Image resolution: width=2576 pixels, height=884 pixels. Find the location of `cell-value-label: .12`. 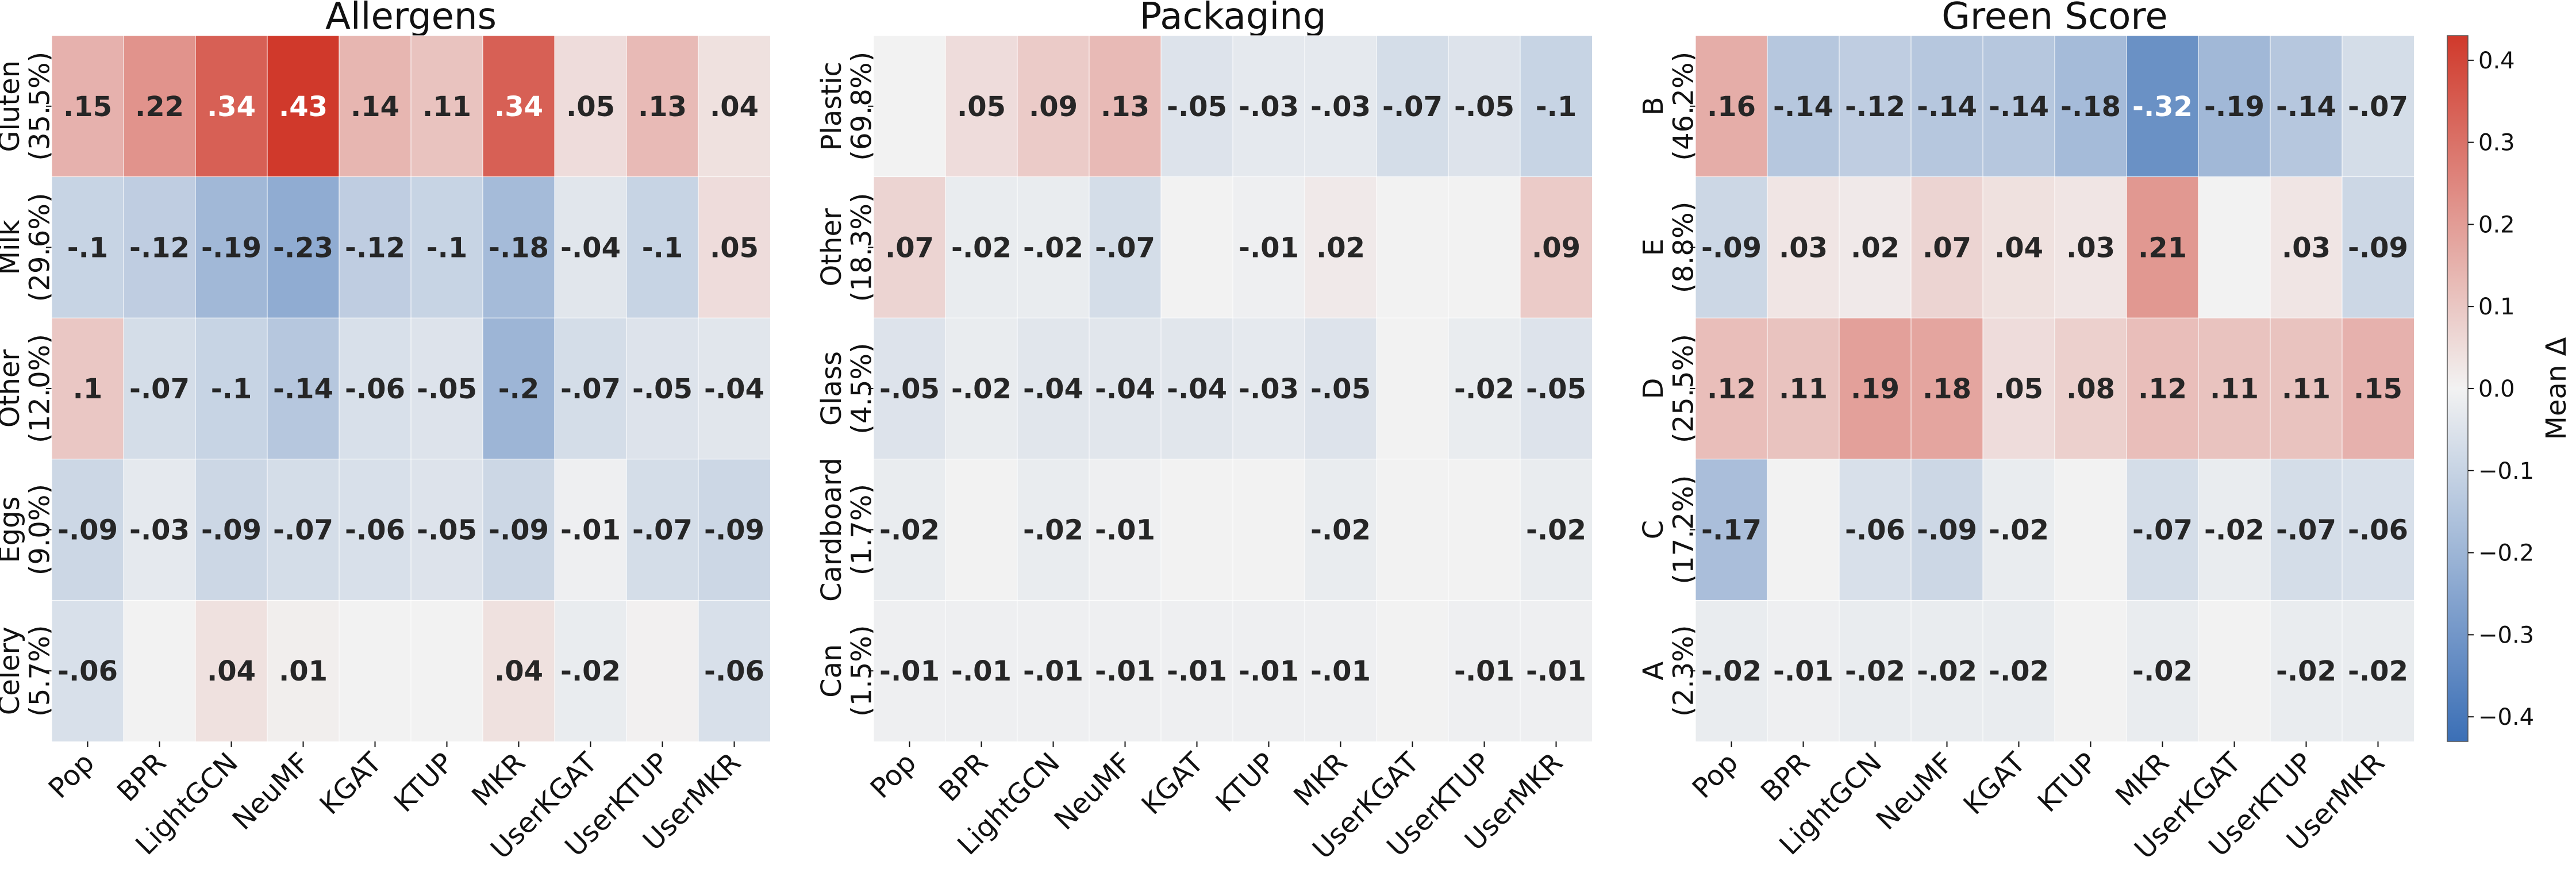

cell-value-label: .12 is located at coordinates (2162, 389).